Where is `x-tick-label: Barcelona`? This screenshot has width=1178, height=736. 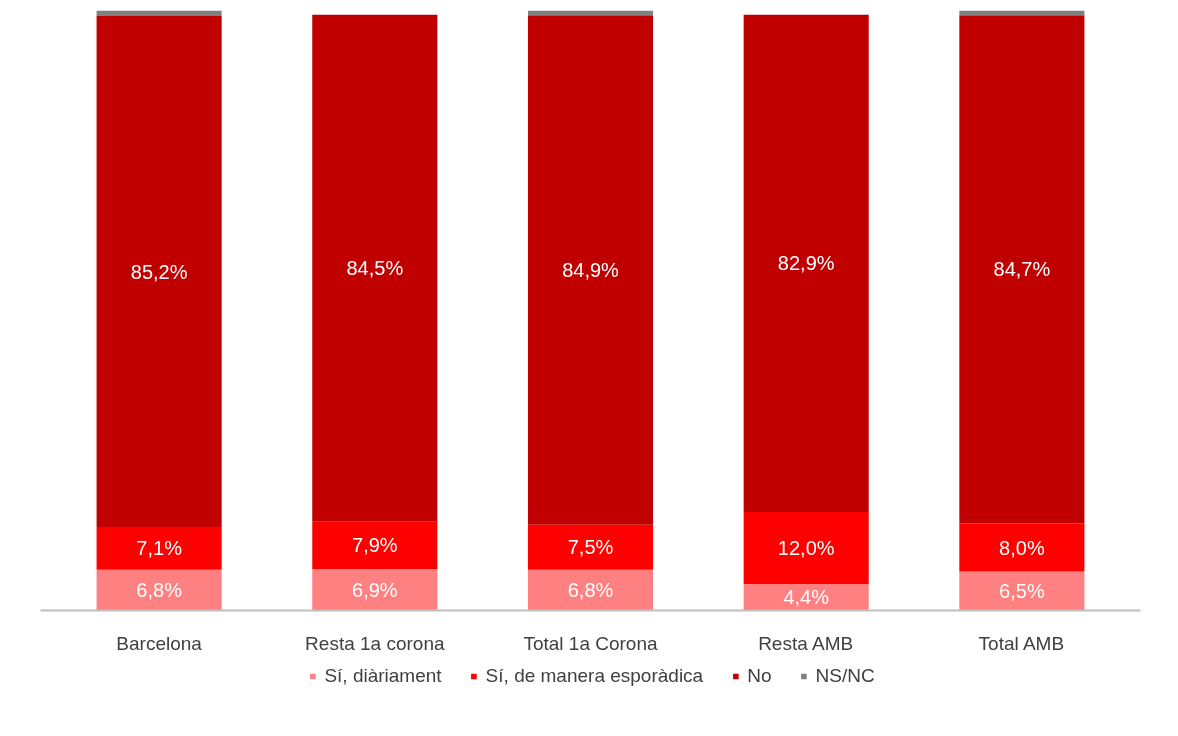
x-tick-label: Barcelona is located at coordinates (159, 643).